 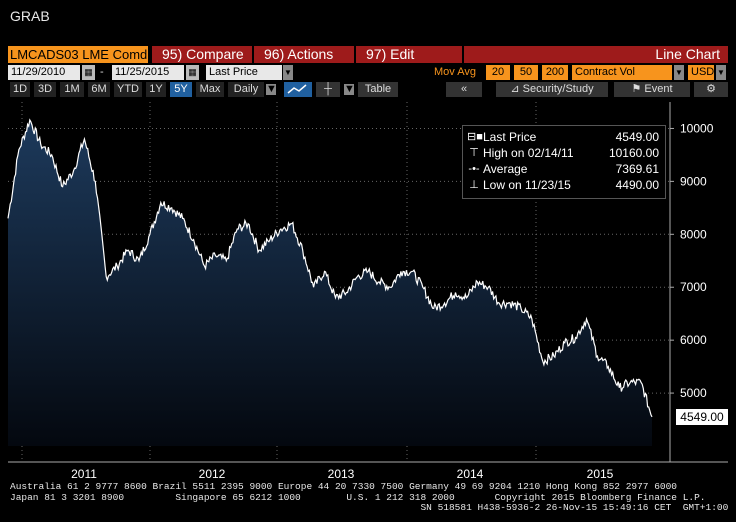 I want to click on average-marker-icon: -•-, so click(x=474, y=169).